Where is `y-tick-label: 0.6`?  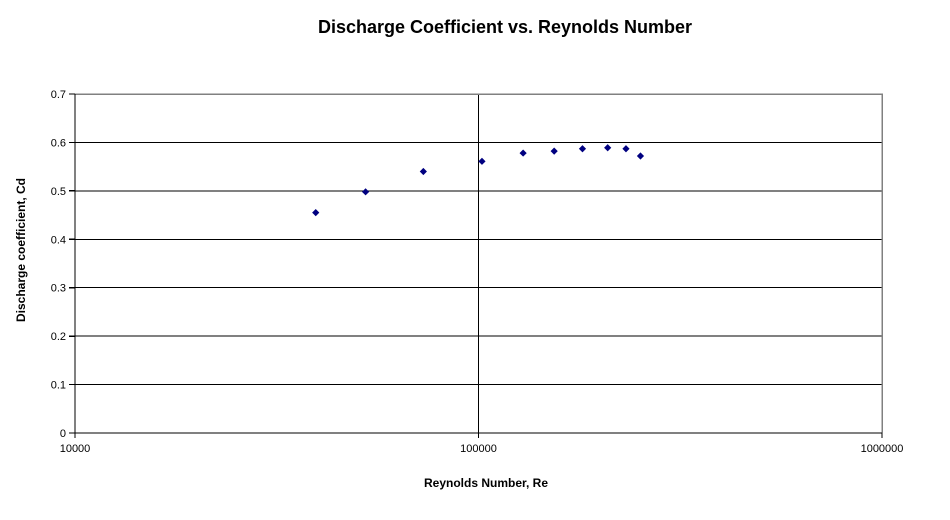
y-tick-label: 0.6 is located at coordinates (58, 143).